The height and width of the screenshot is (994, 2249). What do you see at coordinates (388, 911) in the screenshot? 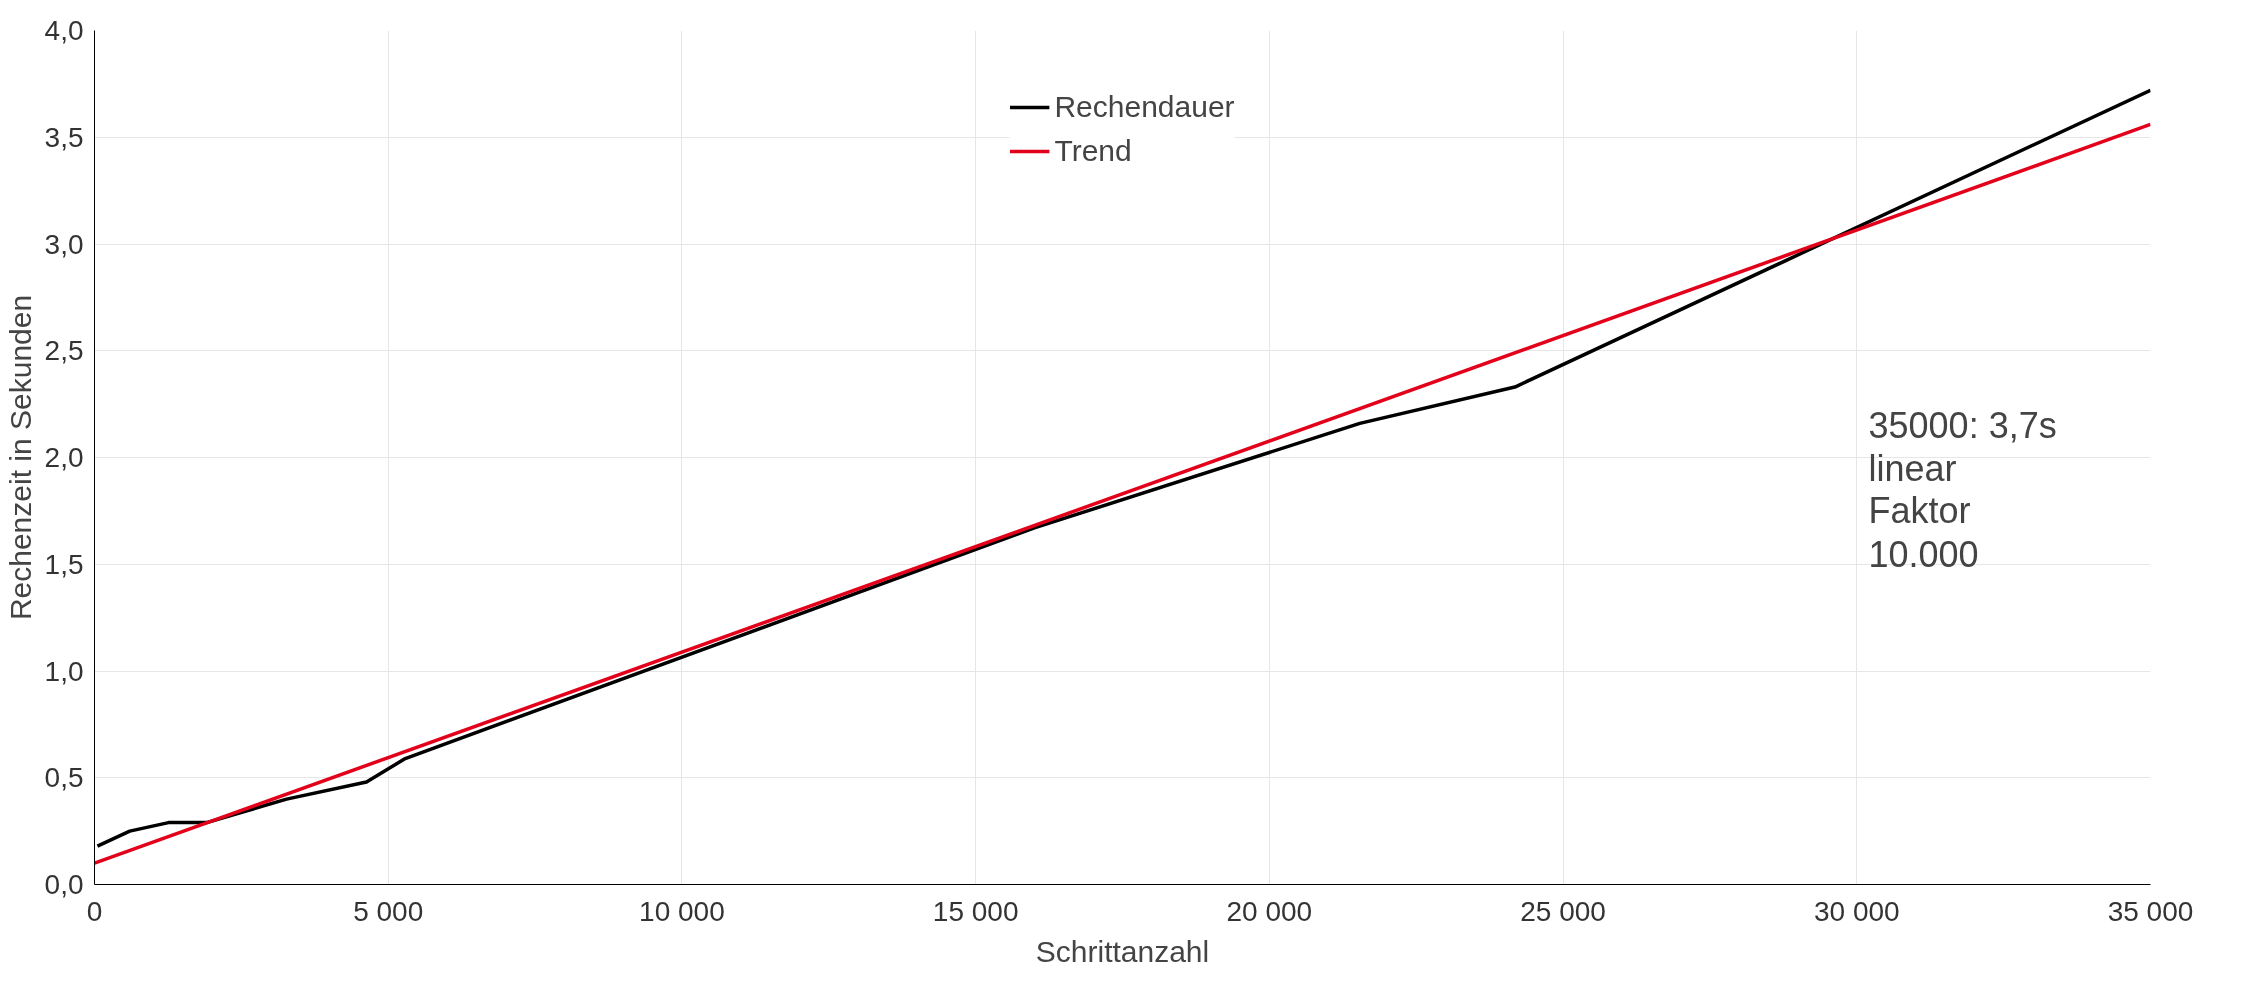
I see `x-tick-label: 5 000` at bounding box center [388, 911].